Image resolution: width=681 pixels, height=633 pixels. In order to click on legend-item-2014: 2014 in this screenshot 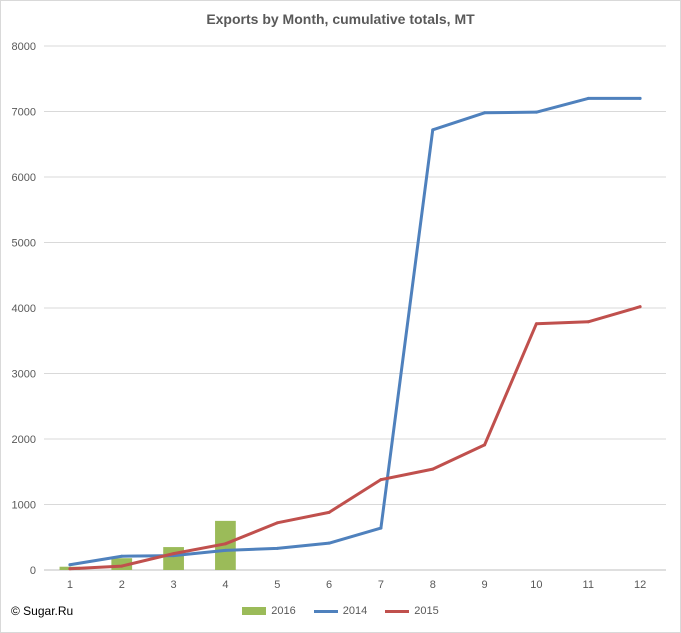, I will do `click(340, 611)`.